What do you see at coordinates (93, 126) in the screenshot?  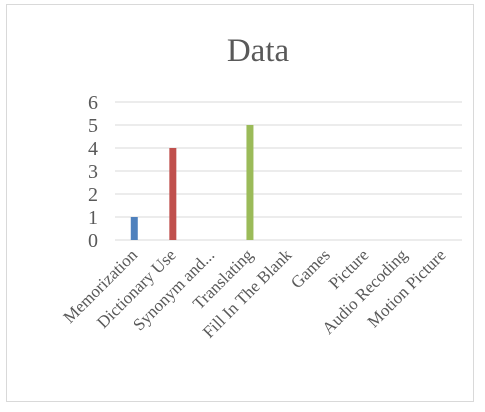 I see `y-tick-label: 5` at bounding box center [93, 126].